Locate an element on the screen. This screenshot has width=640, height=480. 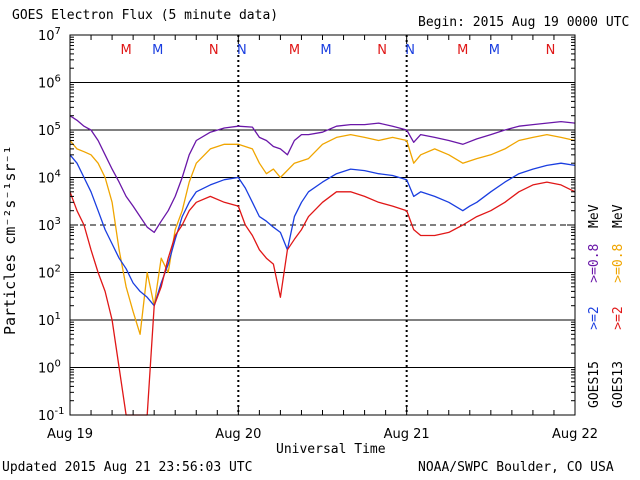
y-tick-label: 10⁴ is located at coordinates (49, 178).